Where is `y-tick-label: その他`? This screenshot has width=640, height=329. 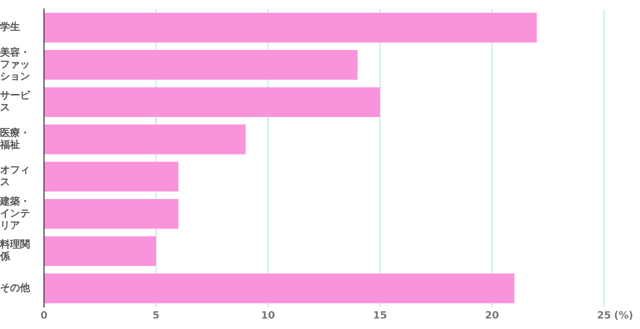
y-tick-label: その他 is located at coordinates (15, 288).